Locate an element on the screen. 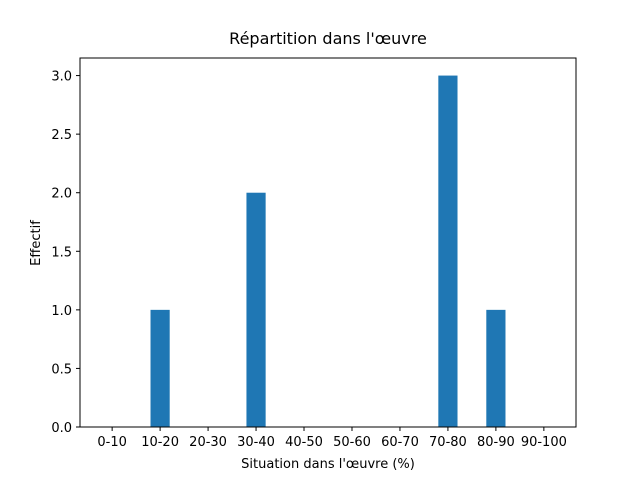 The height and width of the screenshot is (484, 640). y-tick-label: 1.5 is located at coordinates (61, 252).